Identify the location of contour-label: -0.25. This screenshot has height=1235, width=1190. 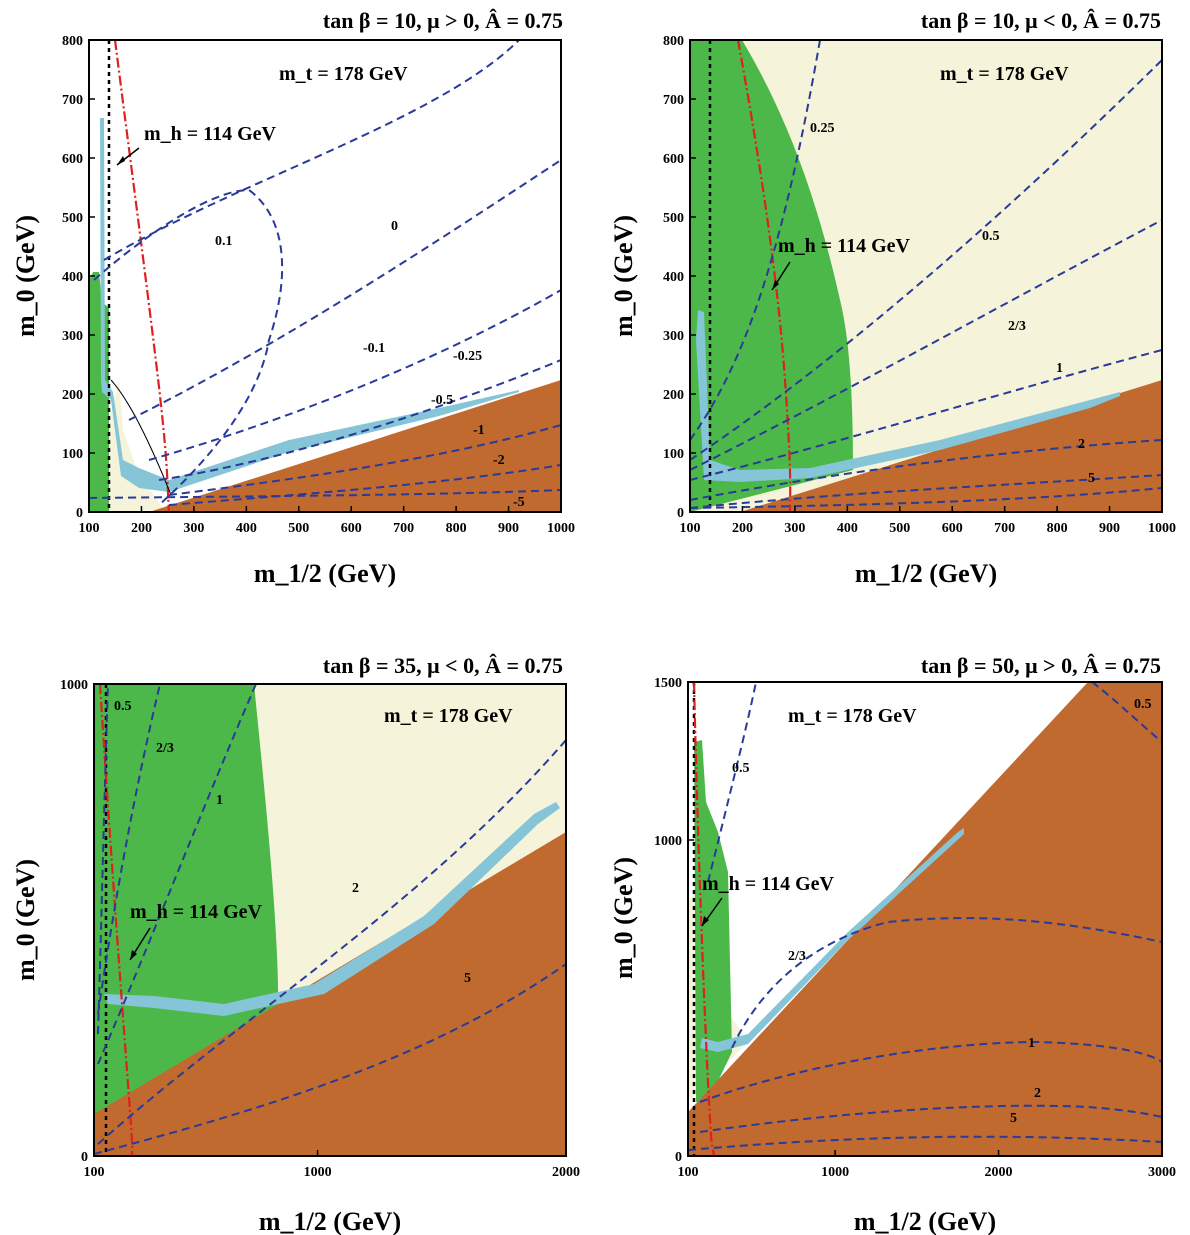
(467, 356).